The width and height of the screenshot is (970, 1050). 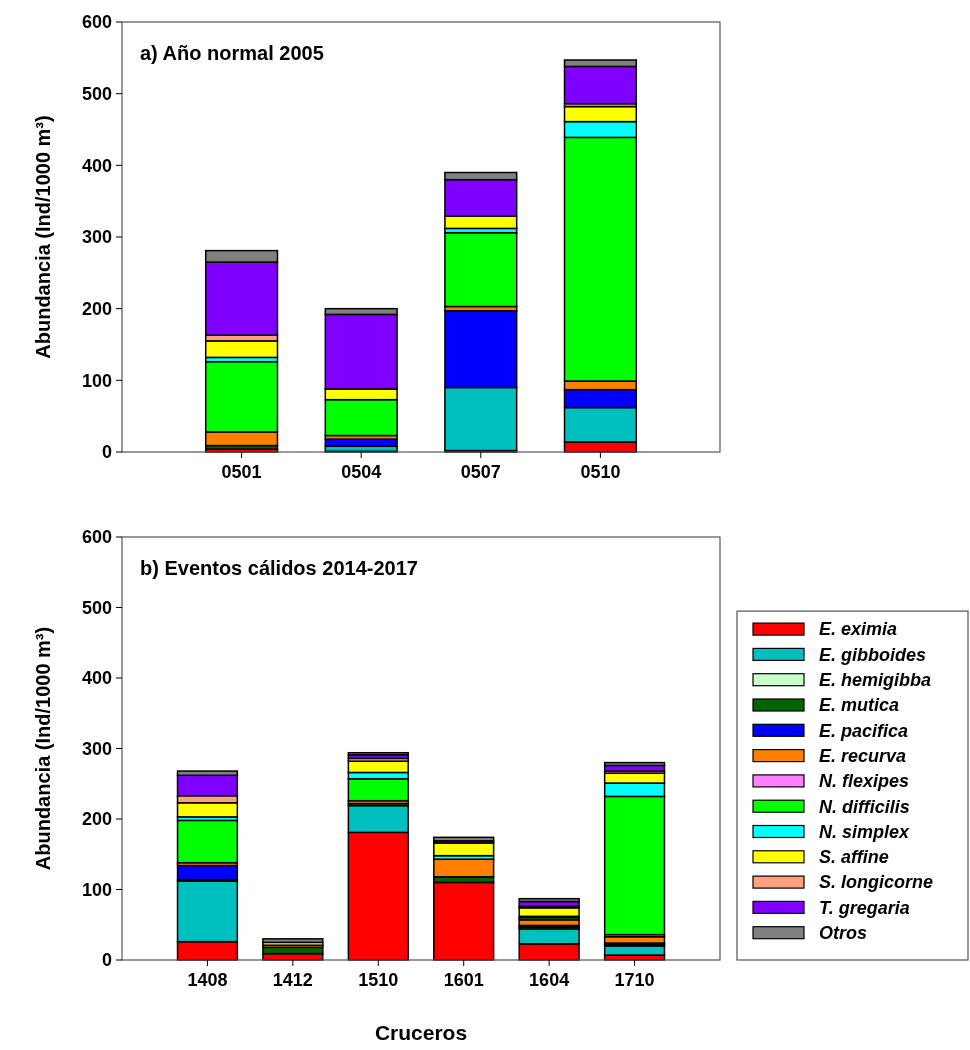 I want to click on text: b) Eventos cálidos 2014-2017, so click(x=279, y=568).